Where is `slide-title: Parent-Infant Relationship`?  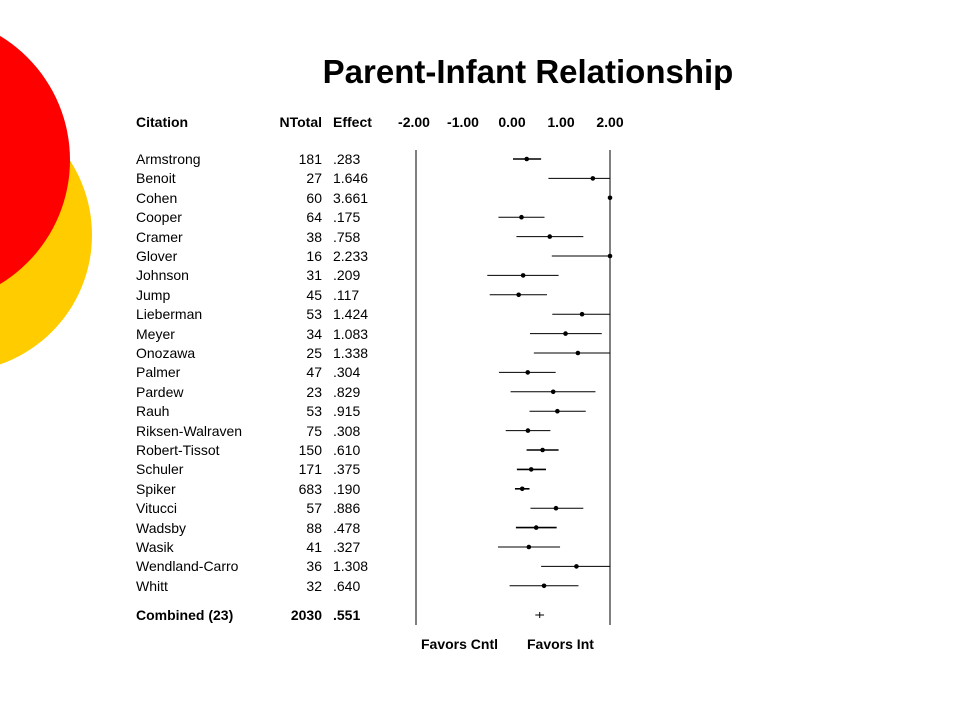 slide-title: Parent-Infant Relationship is located at coordinates (528, 71).